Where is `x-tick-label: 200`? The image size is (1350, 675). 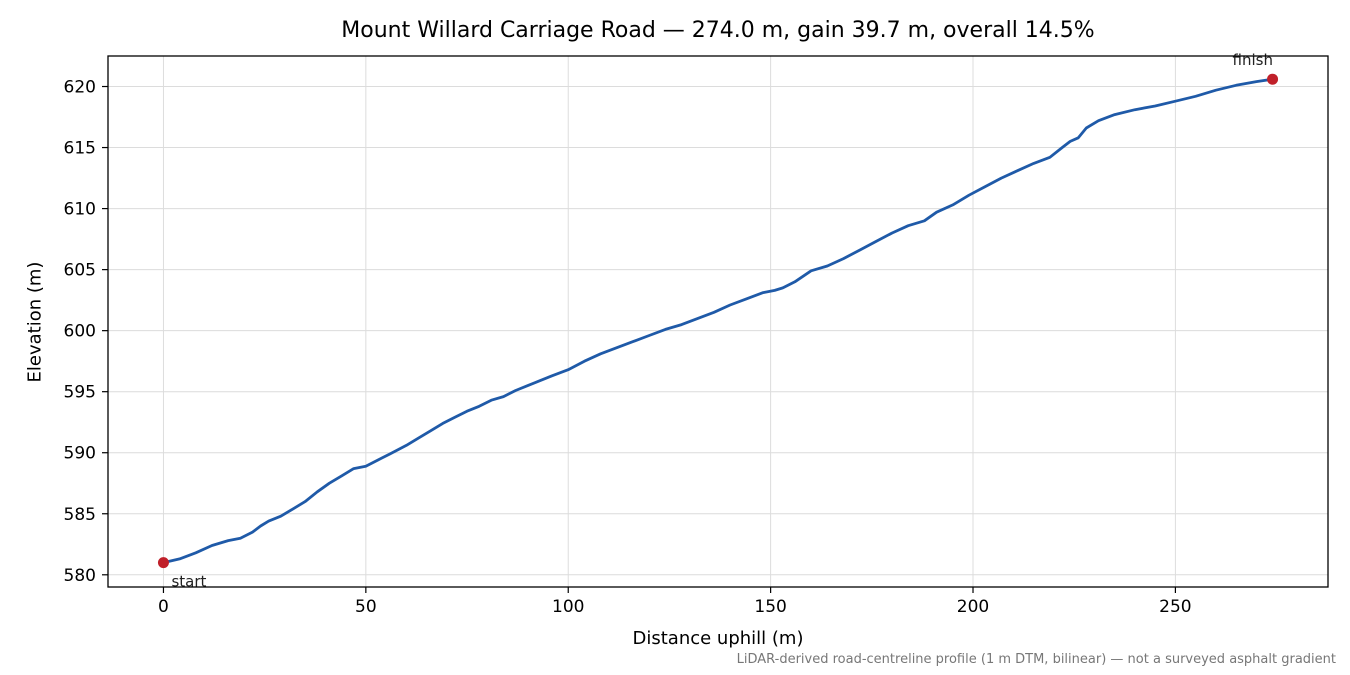 x-tick-label: 200 is located at coordinates (973, 607).